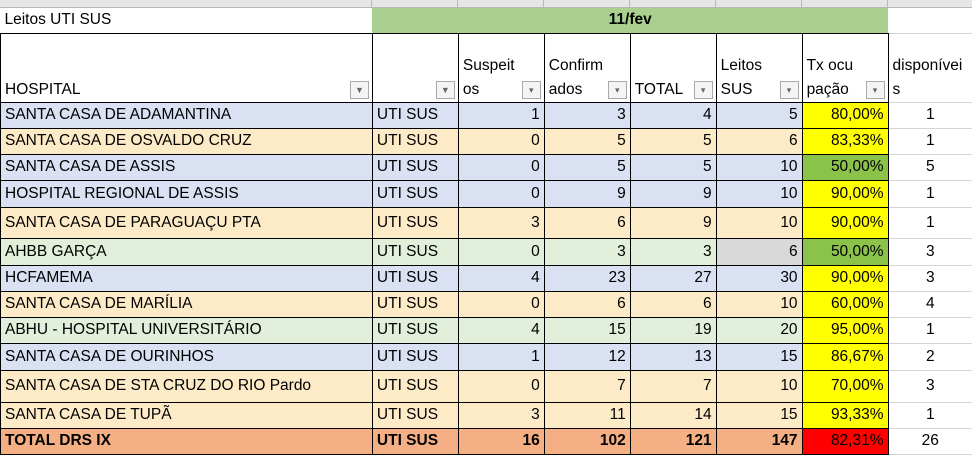 The height and width of the screenshot is (456, 972). Describe the element at coordinates (186, 21) in the screenshot. I see `sheet-title: Leitos UTI SUS` at that location.